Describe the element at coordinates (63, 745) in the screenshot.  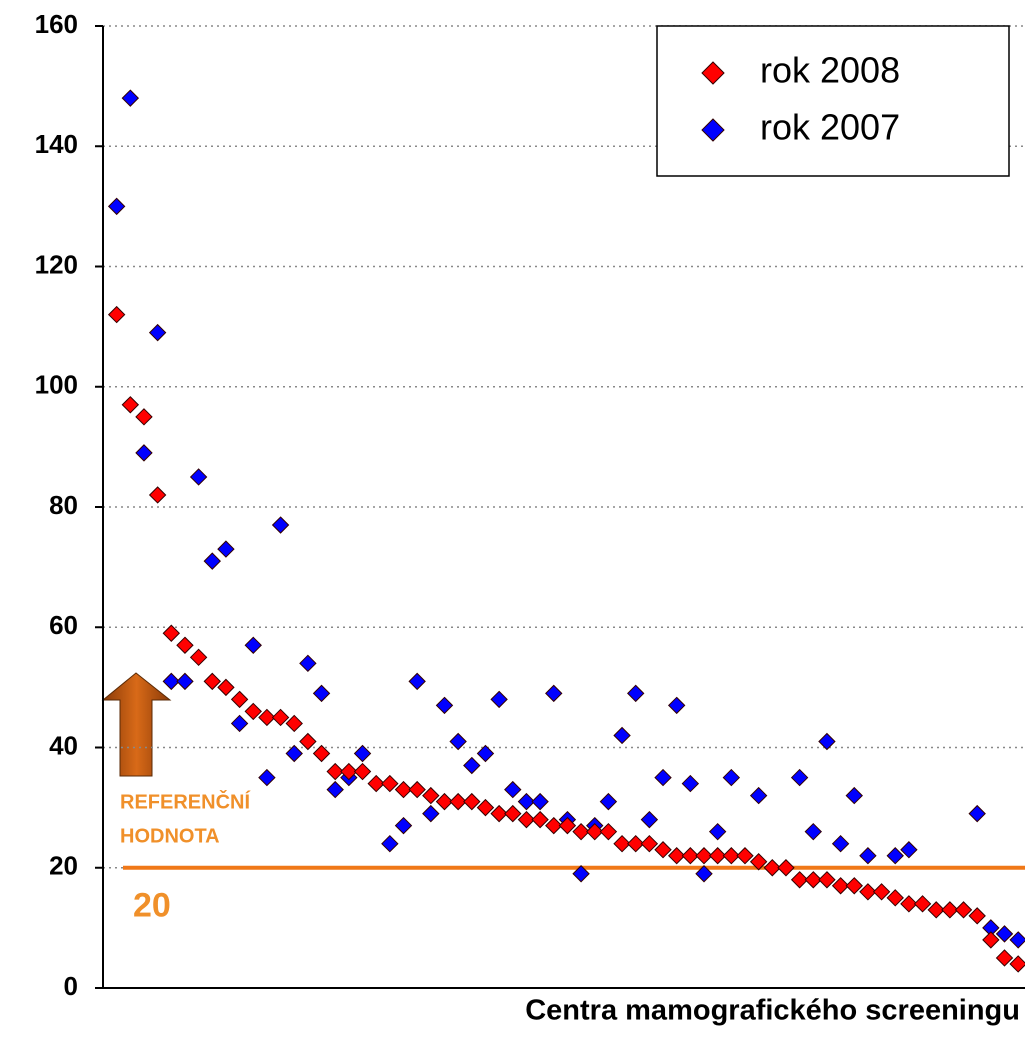
I see `y-tick-label: 40` at that location.